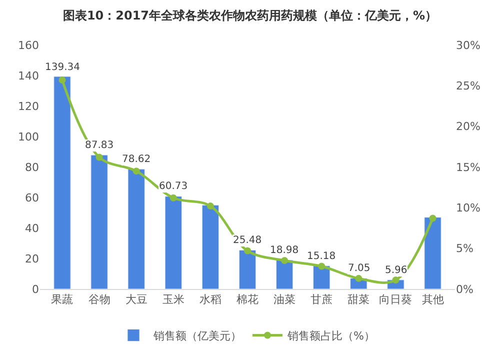  What do you see at coordinates (28, 137) in the screenshot?
I see `y-tick-label: 100` at bounding box center [28, 137].